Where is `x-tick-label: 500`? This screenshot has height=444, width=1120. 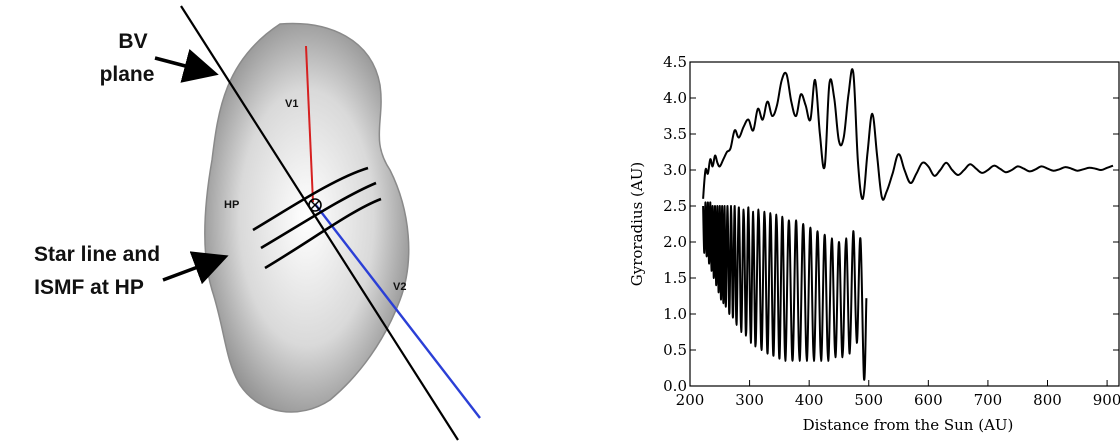
x-tick-label: 500 is located at coordinates (868, 400).